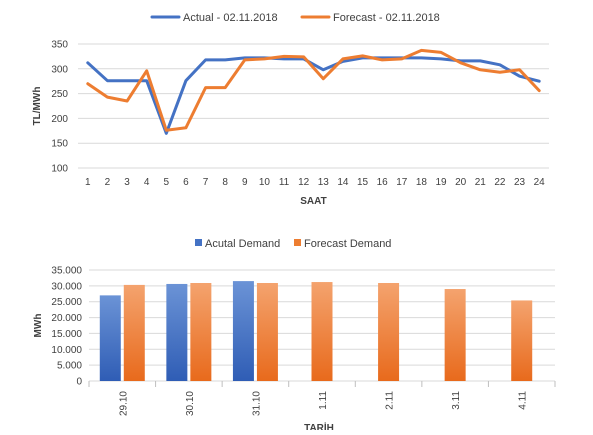 This screenshot has height=435, width=593. I want to click on line-x-tick-label: 3, so click(127, 182).